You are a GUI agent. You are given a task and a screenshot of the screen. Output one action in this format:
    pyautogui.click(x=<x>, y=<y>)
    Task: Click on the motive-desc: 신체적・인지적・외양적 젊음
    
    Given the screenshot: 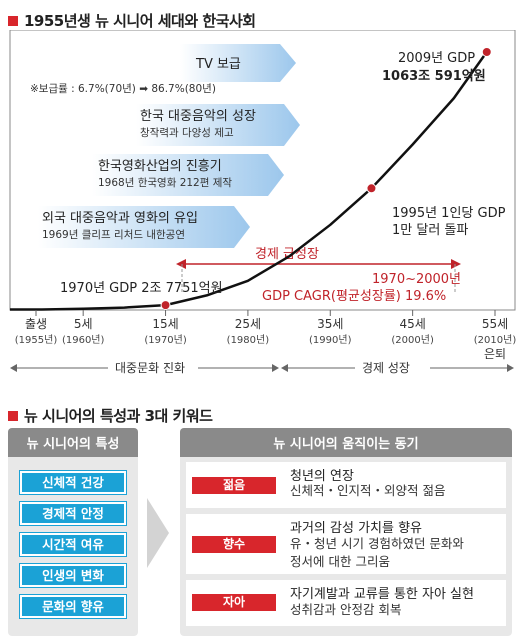 What is the action you would take?
    pyautogui.click(x=368, y=490)
    